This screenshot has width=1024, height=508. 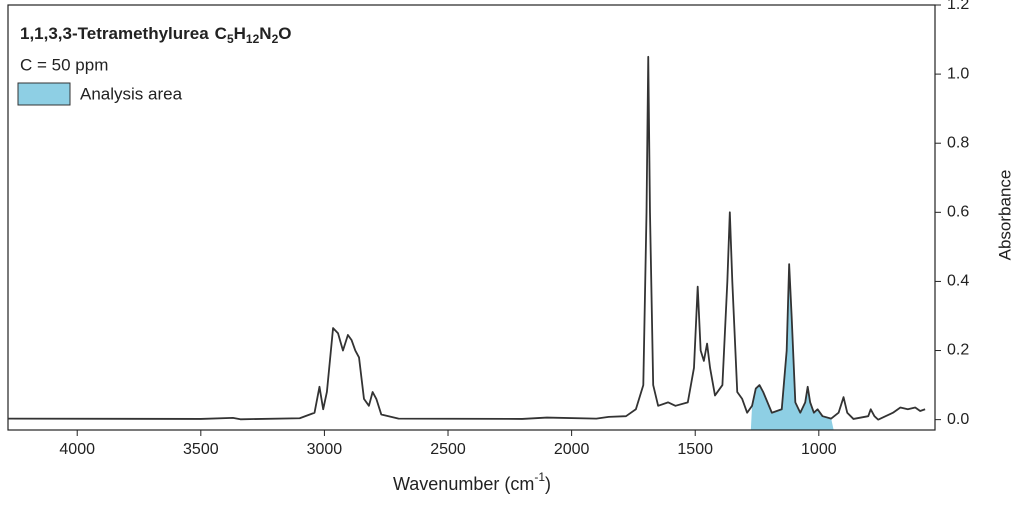 I want to click on x-axis-label: Wavenumber (cm-1), so click(x=472, y=482).